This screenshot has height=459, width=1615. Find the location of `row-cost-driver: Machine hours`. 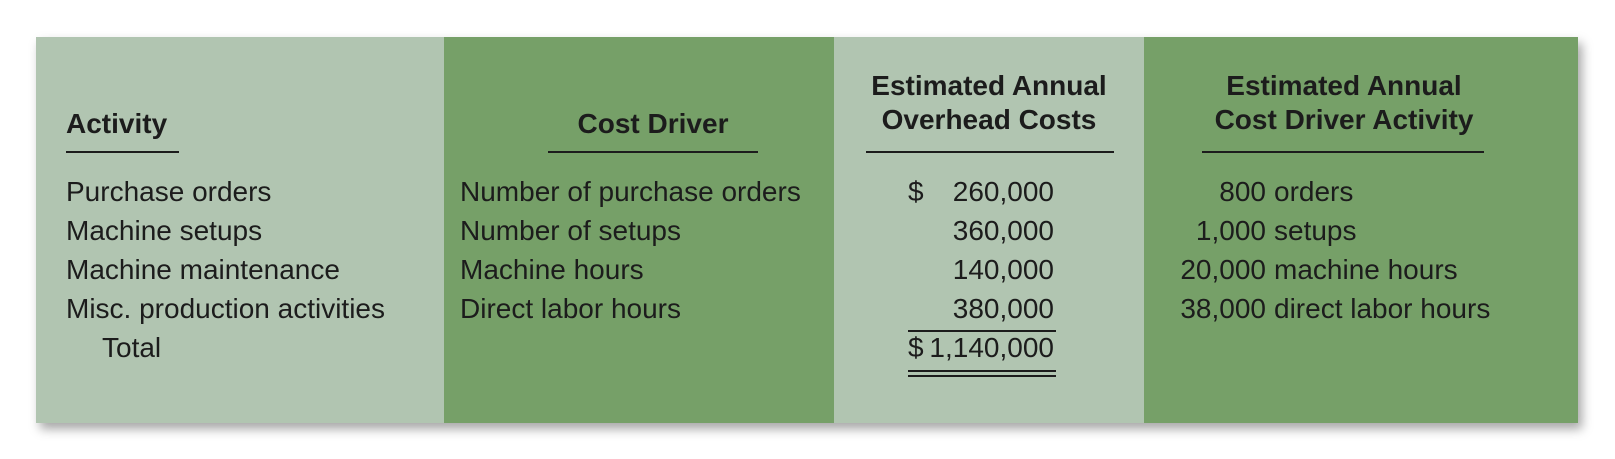

row-cost-driver: Machine hours is located at coordinates (552, 269).